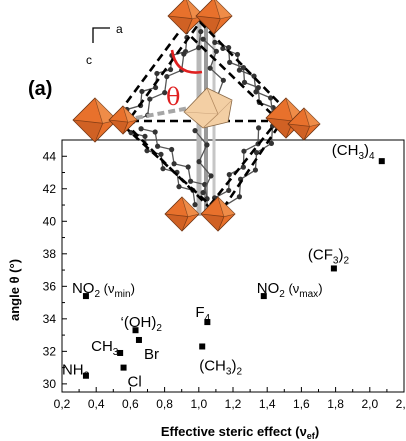  What do you see at coordinates (233, 404) in the screenshot?
I see `x-tick-label: 1,2` at bounding box center [233, 404].